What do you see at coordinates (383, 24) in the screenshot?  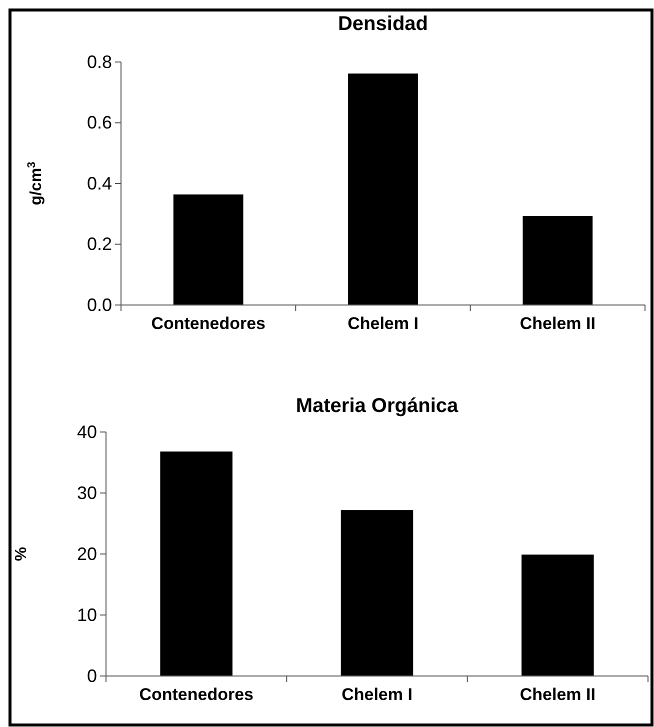 I see `chart-title: Densidad` at bounding box center [383, 24].